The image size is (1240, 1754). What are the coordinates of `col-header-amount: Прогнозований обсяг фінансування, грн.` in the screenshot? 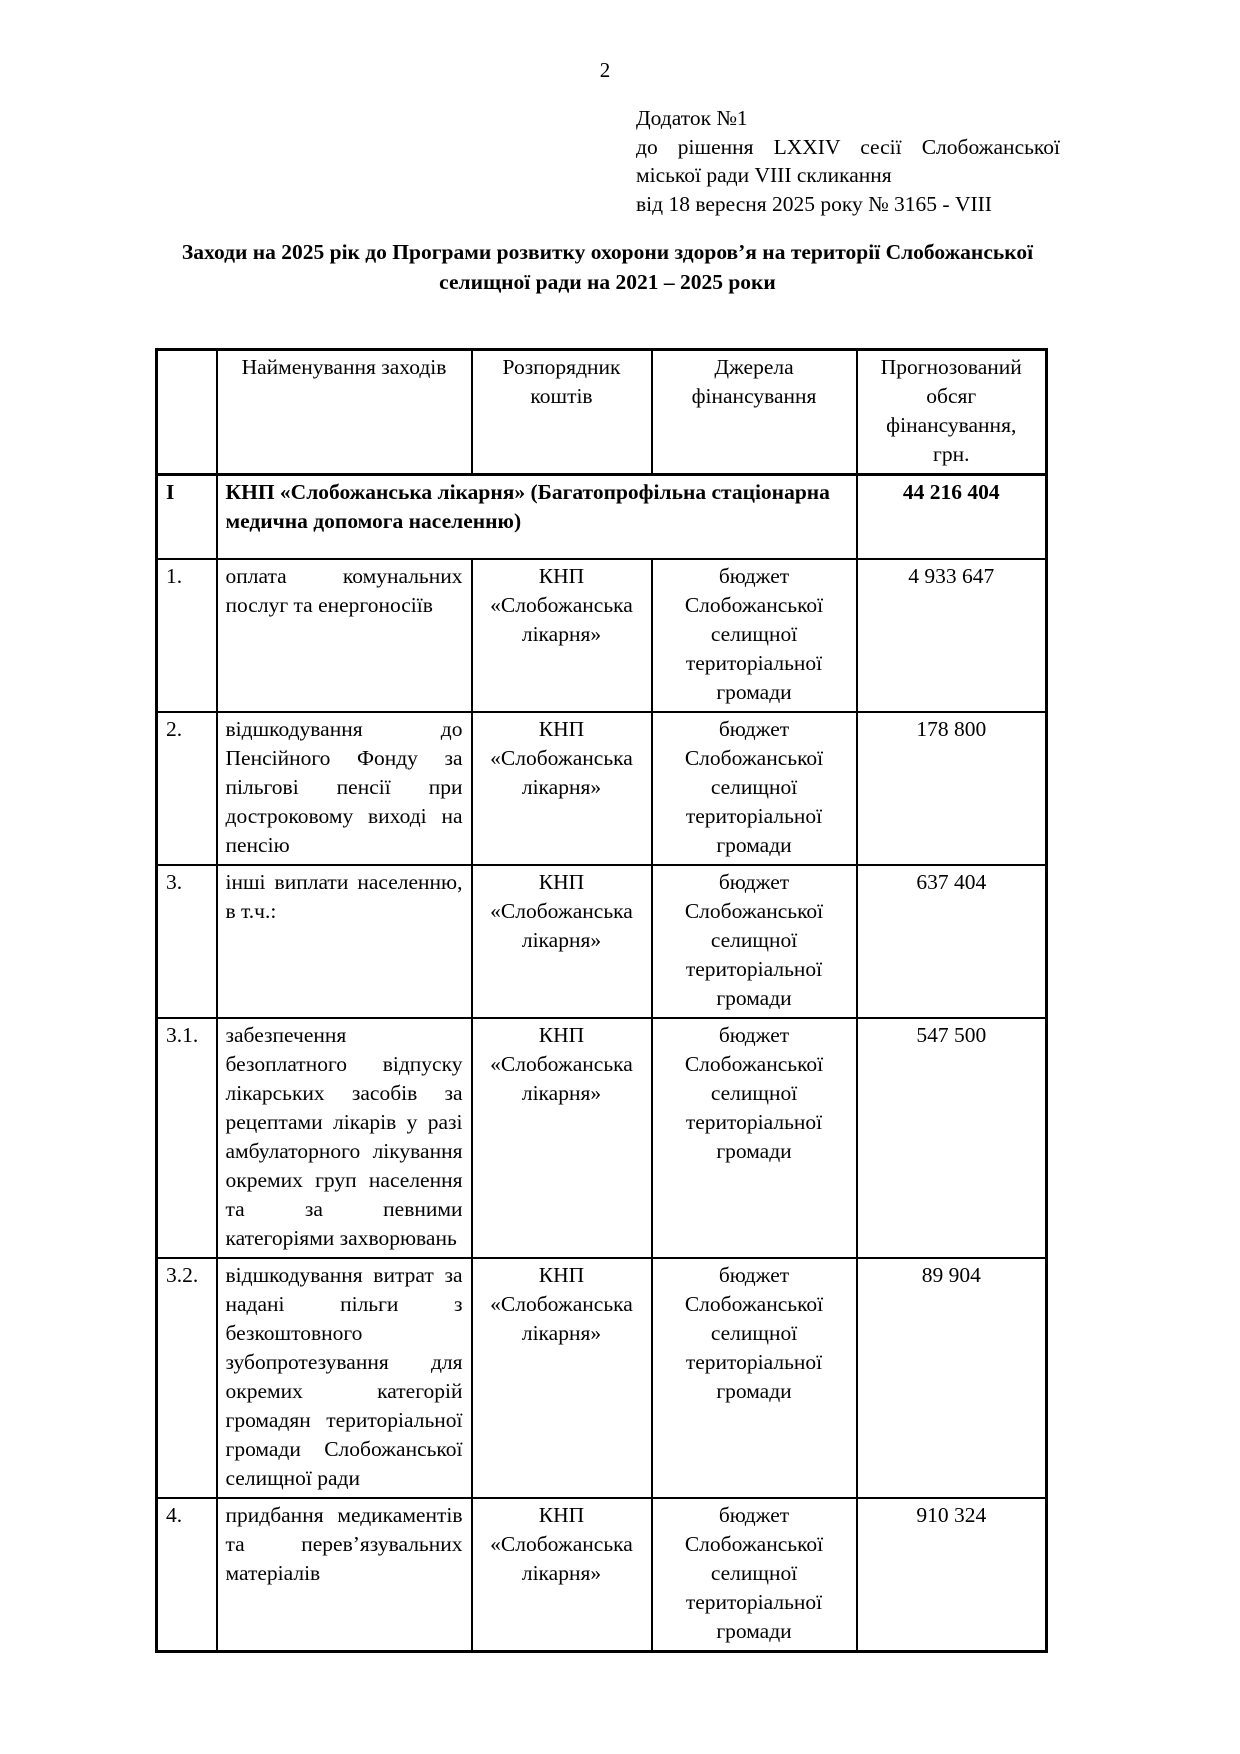 It's located at (951, 412).